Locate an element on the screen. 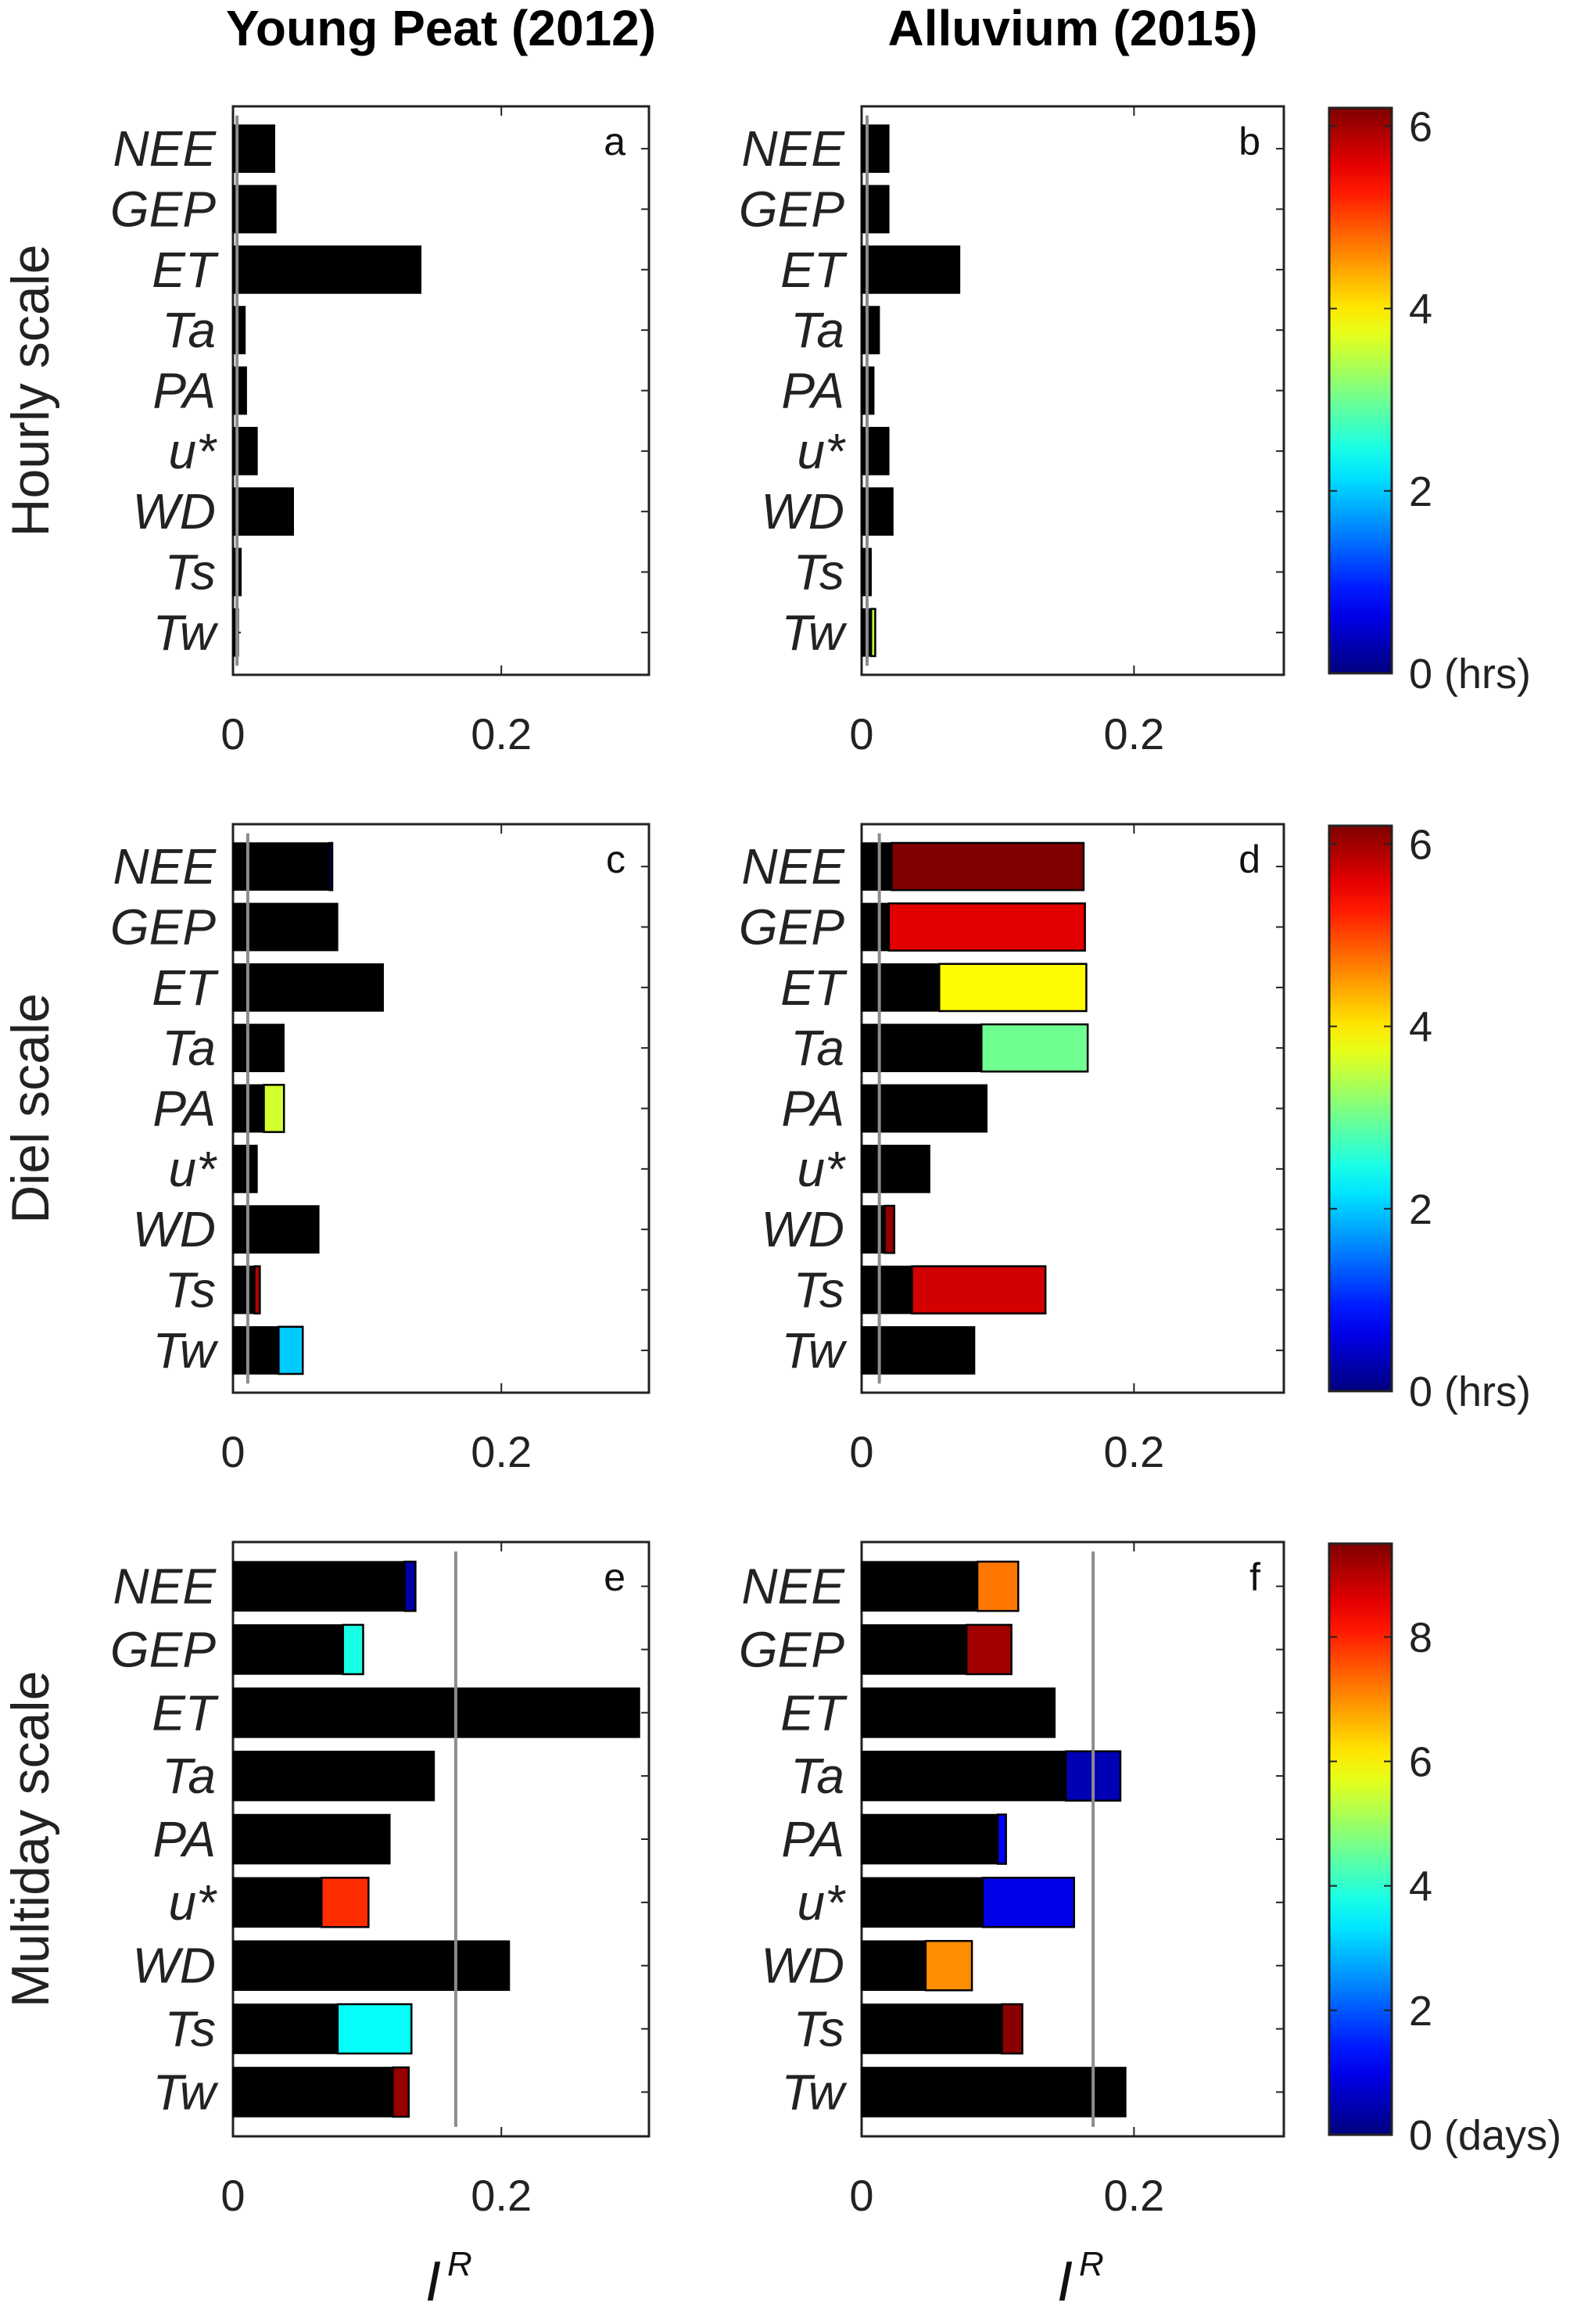 Image resolution: width=1595 pixels, height=2324 pixels. colorbar-tick-label: 2 is located at coordinates (1420, 2011).